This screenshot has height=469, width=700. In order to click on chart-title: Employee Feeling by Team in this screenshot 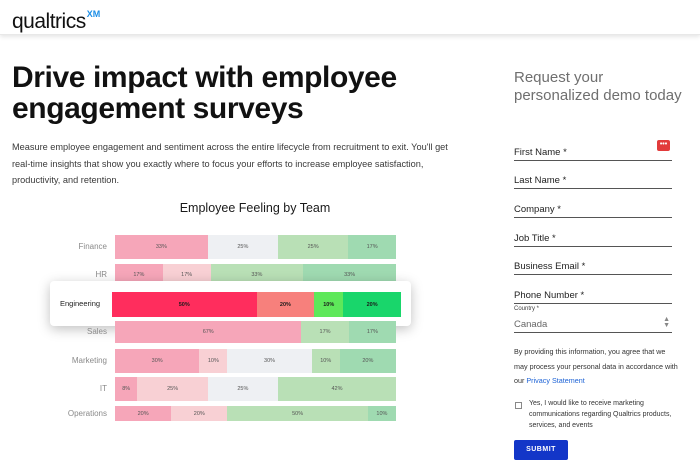, I will do `click(255, 208)`.